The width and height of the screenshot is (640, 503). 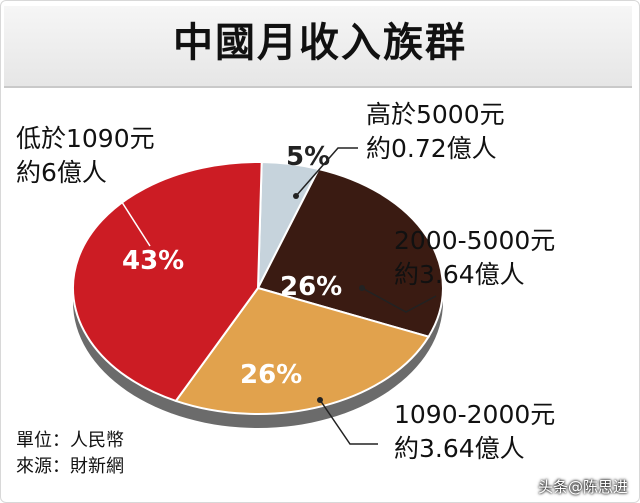 What do you see at coordinates (153, 261) in the screenshot?
I see `pct-label-low: 43%` at bounding box center [153, 261].